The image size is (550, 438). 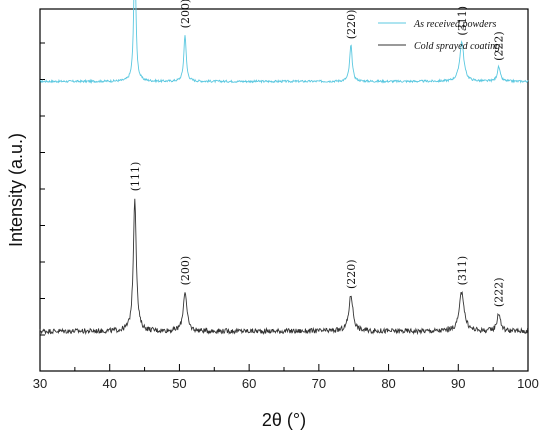 What do you see at coordinates (179, 383) in the screenshot?
I see `x-tick-label: 50` at bounding box center [179, 383].